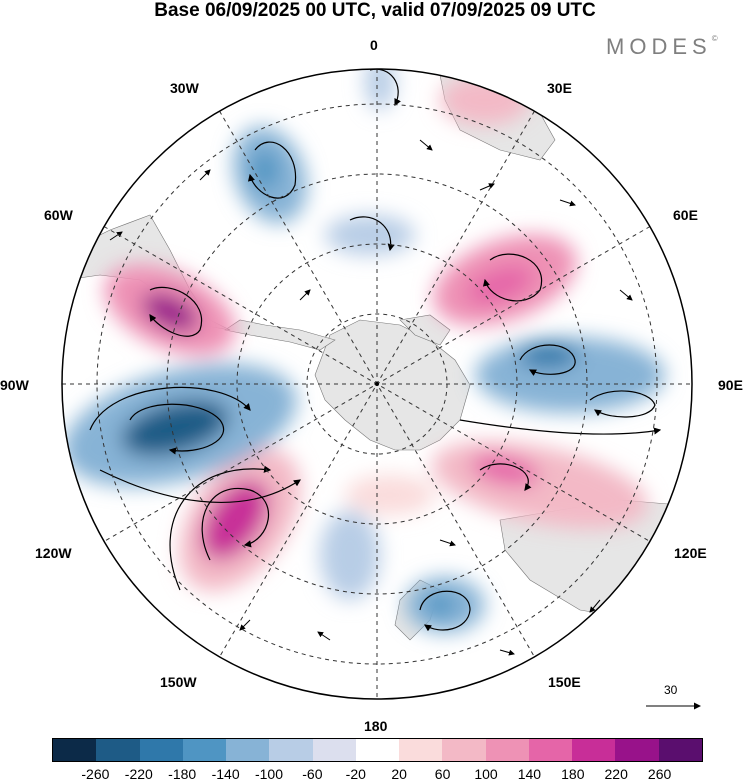 The width and height of the screenshot is (750, 783). I want to click on colorbar-tick-label: 220, so click(616, 774).